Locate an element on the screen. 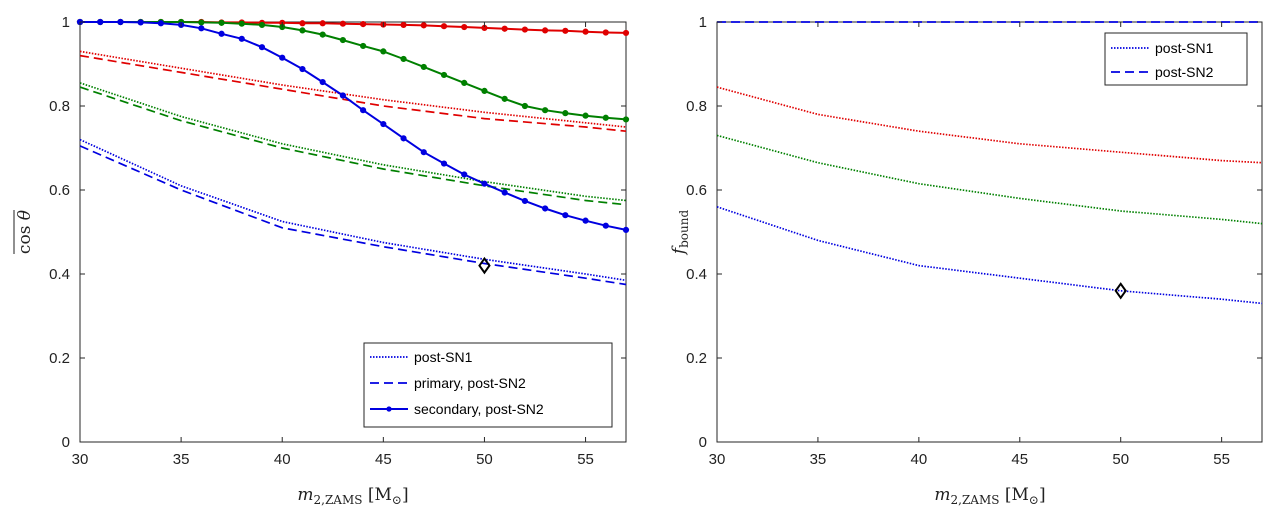 The height and width of the screenshot is (508, 1267). right-x-tick-label: 45 is located at coordinates (1019, 459).